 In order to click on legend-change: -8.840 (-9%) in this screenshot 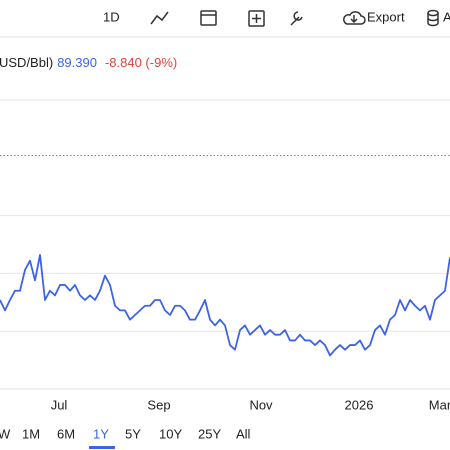, I will do `click(141, 62)`.